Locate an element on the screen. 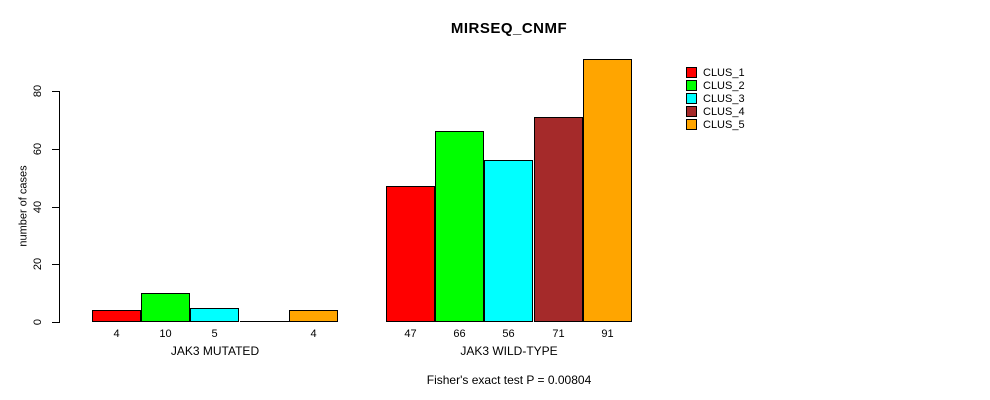  bar-value-label: 66 is located at coordinates (459, 334).